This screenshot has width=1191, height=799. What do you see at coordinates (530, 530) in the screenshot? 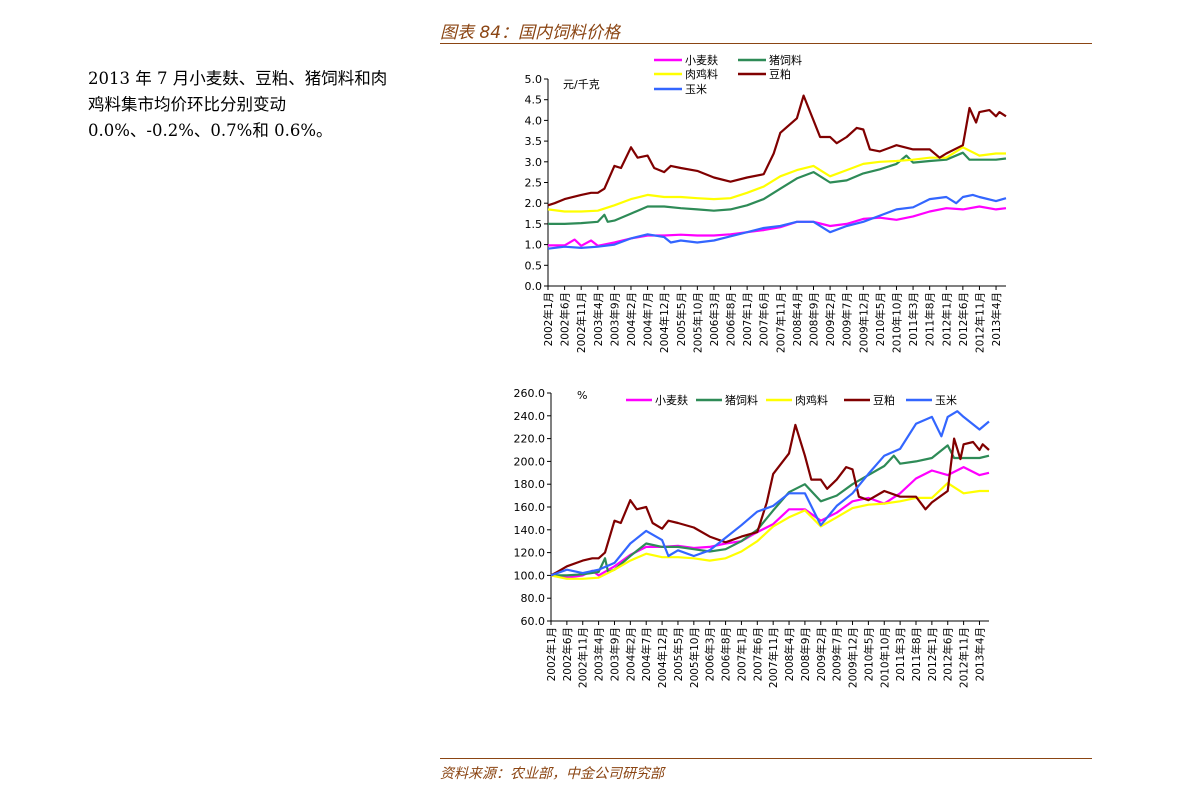
I see `y-tick-label: 140.0` at bounding box center [530, 530].